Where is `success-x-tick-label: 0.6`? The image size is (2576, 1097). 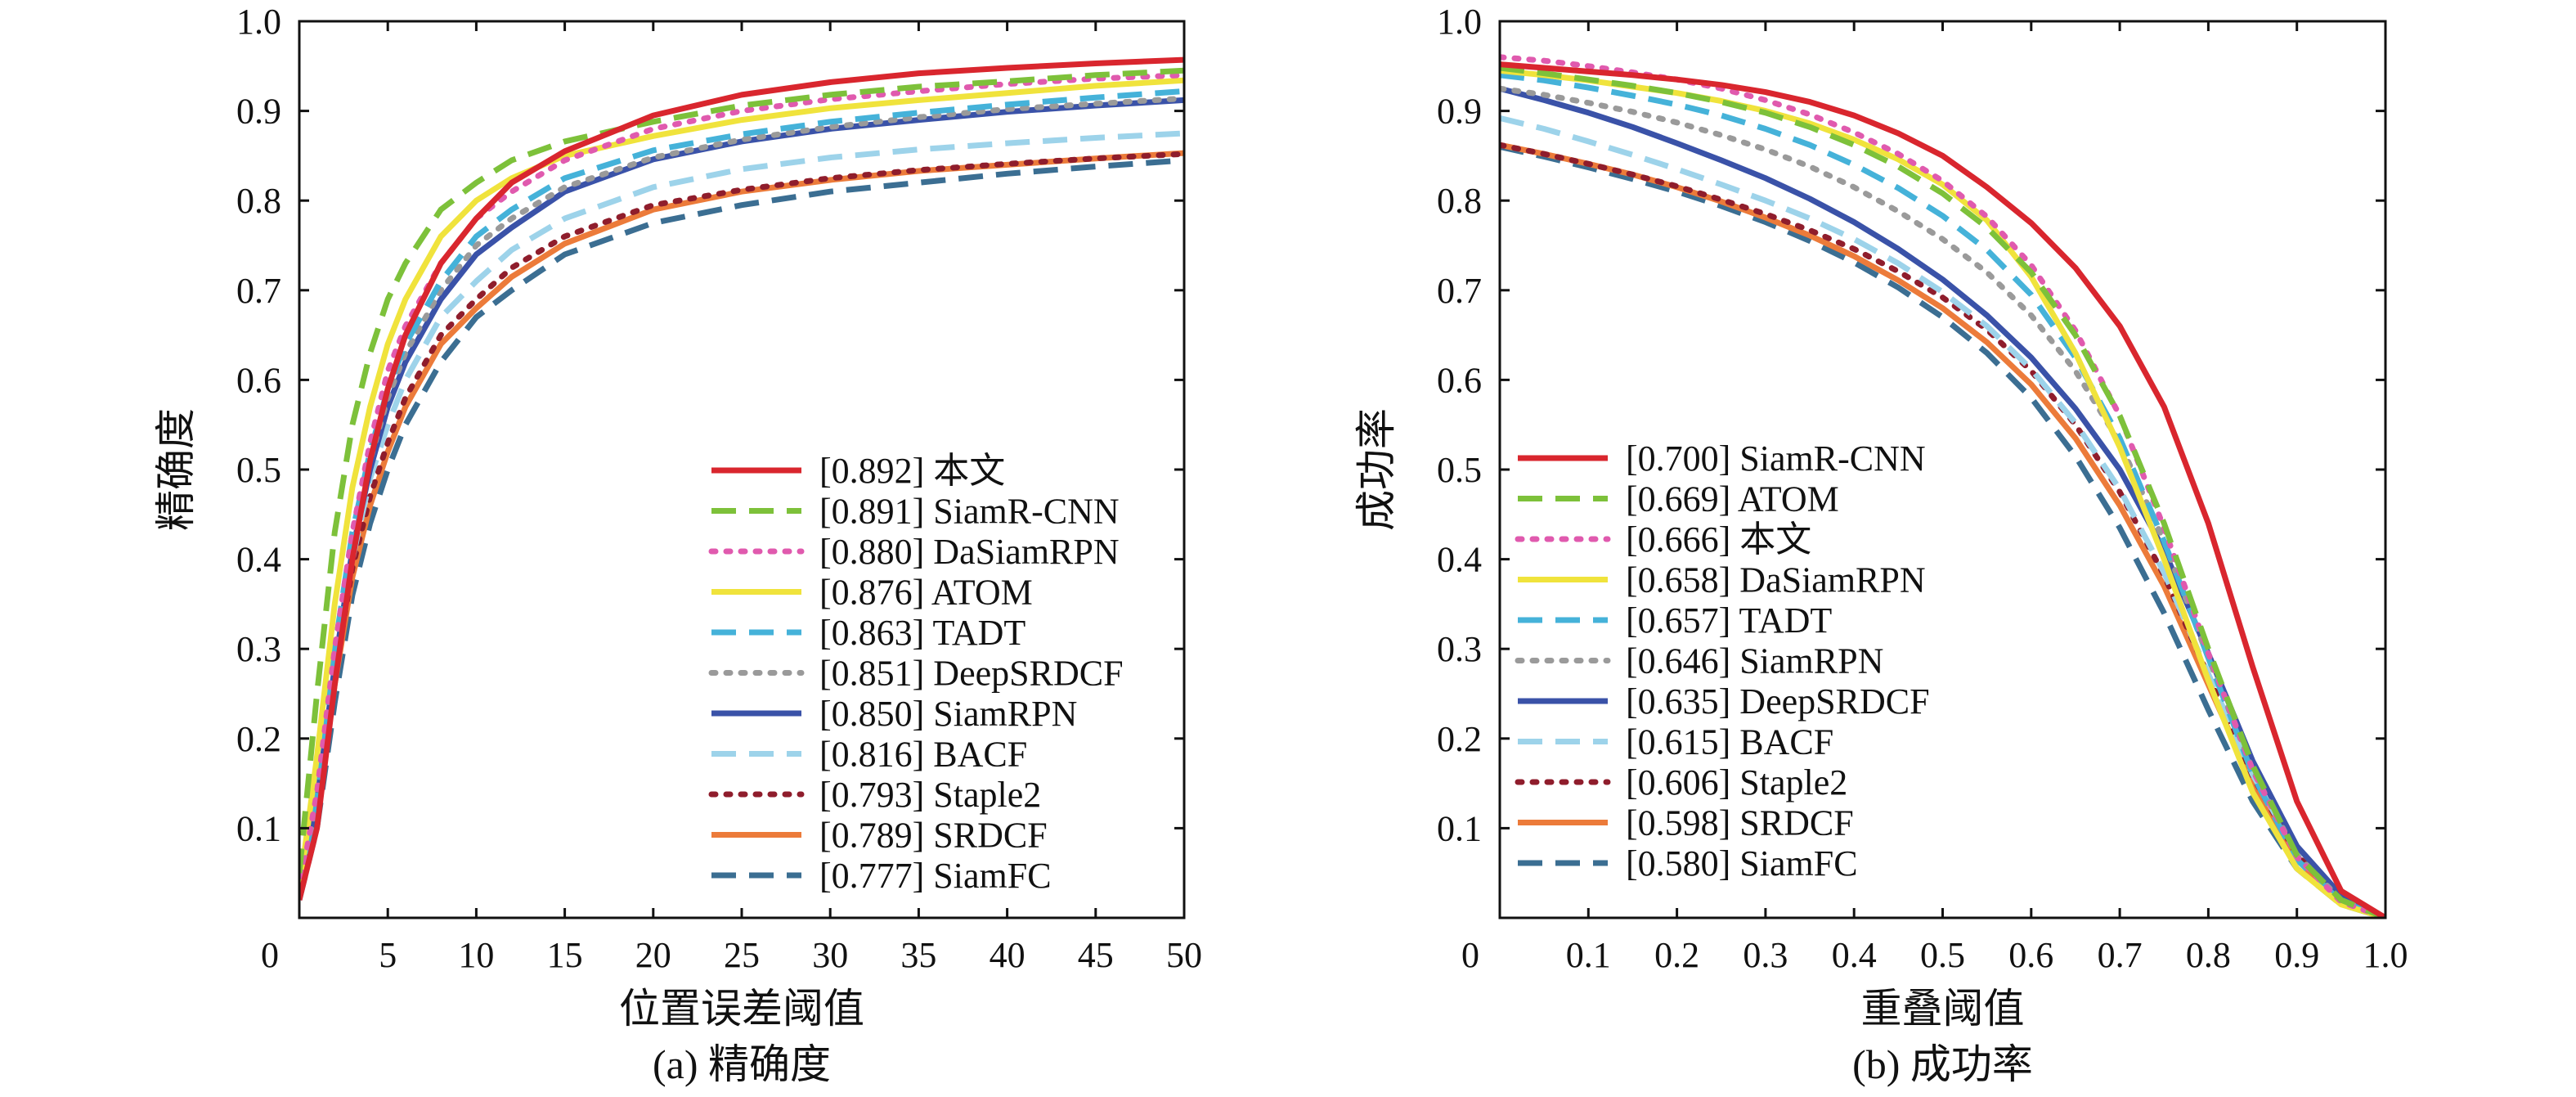 success-x-tick-label: 0.6 is located at coordinates (2031, 955).